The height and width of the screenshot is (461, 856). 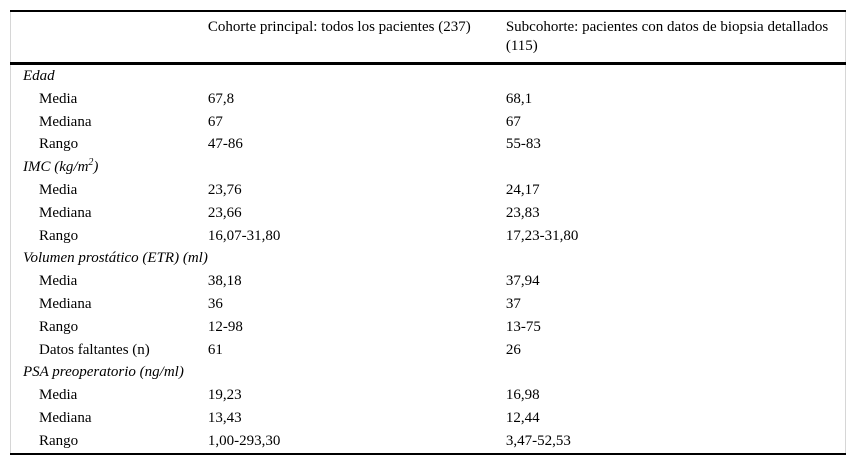 I want to click on section-title: Edad, so click(x=109, y=76).